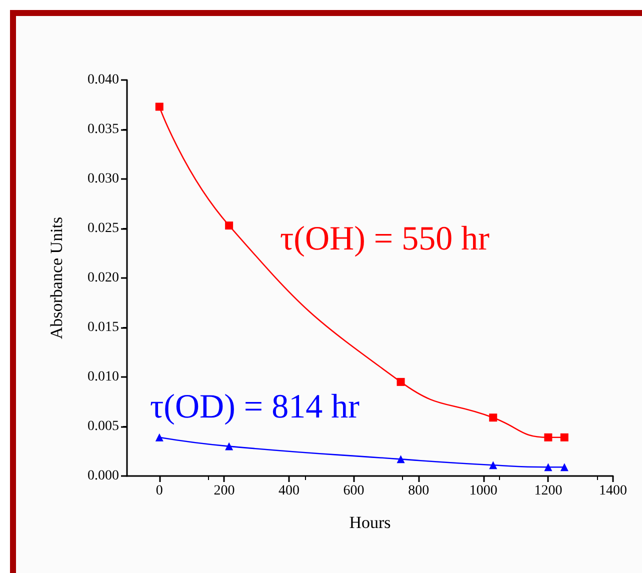 Image resolution: width=642 pixels, height=573 pixels. I want to click on x-tick-label: 1400, so click(613, 491).